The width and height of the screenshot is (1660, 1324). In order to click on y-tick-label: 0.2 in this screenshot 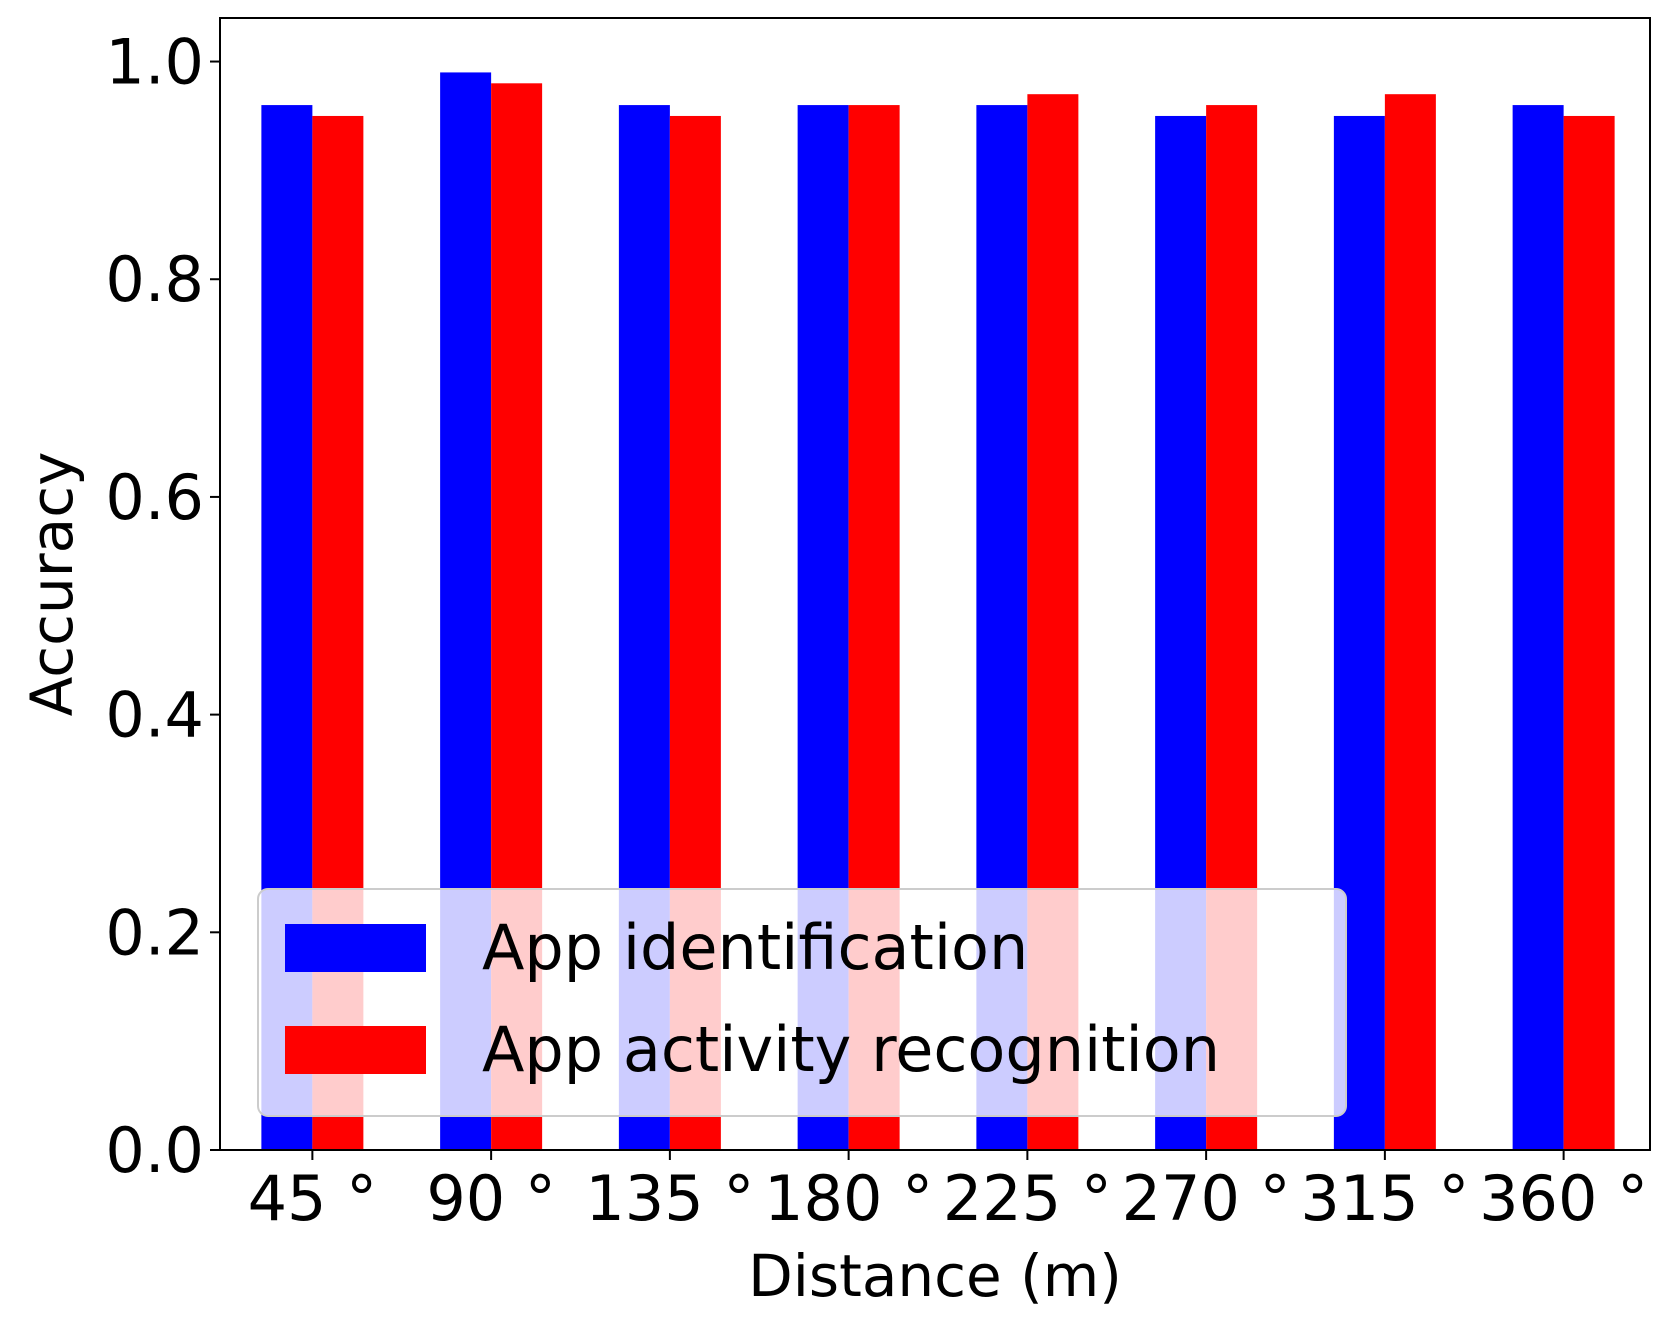, I will do `click(154, 932)`.